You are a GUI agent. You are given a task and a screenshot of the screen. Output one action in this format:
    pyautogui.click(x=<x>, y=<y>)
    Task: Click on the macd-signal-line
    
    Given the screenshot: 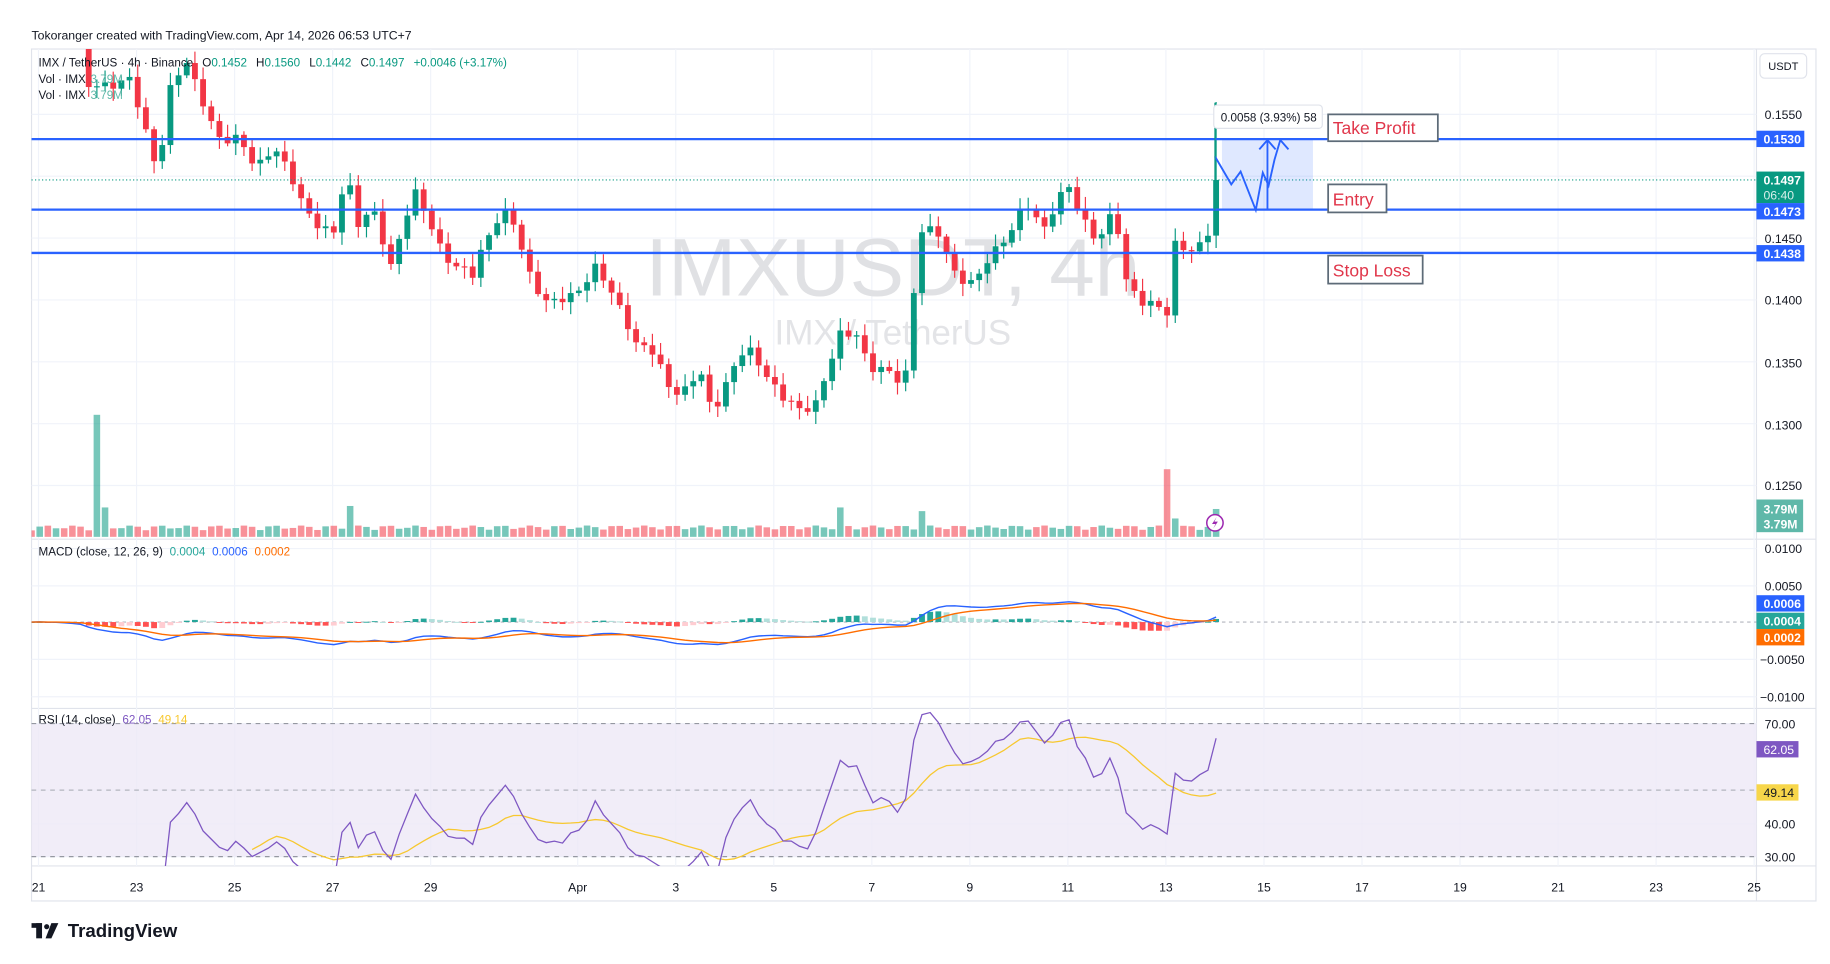 What is the action you would take?
    pyautogui.click(x=624, y=623)
    